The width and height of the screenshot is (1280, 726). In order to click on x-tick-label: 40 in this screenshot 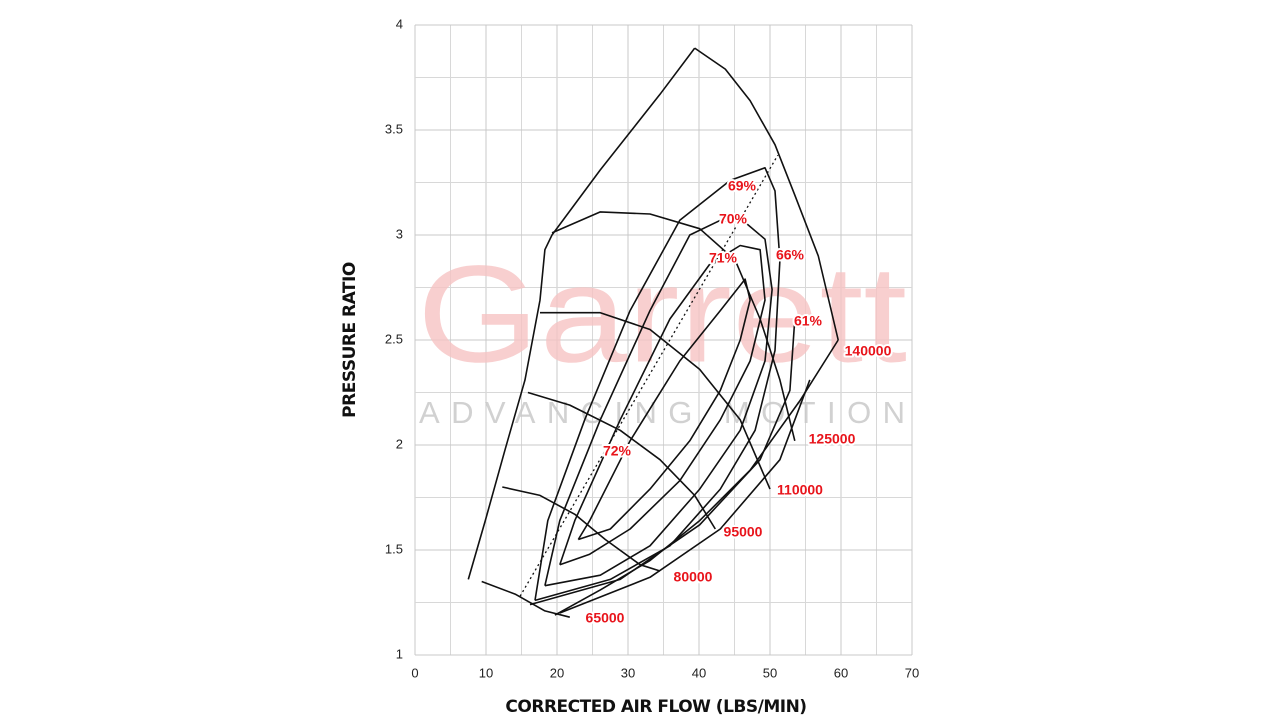, I will do `click(699, 672)`.